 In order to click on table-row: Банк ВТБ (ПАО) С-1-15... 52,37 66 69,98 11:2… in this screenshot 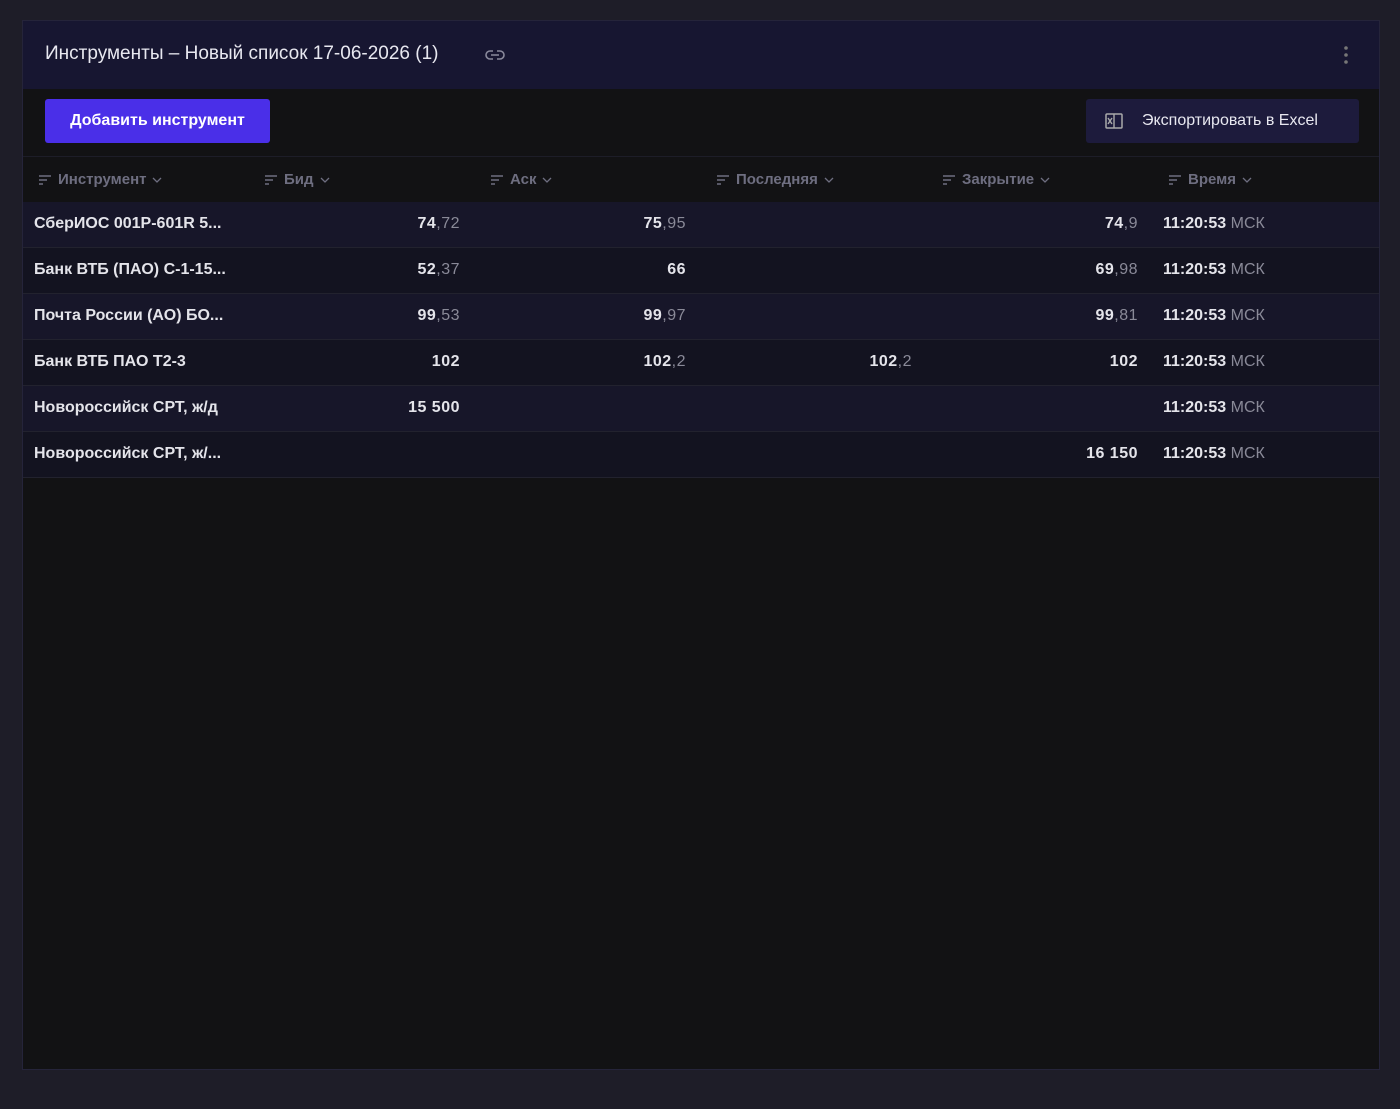, I will do `click(701, 271)`.